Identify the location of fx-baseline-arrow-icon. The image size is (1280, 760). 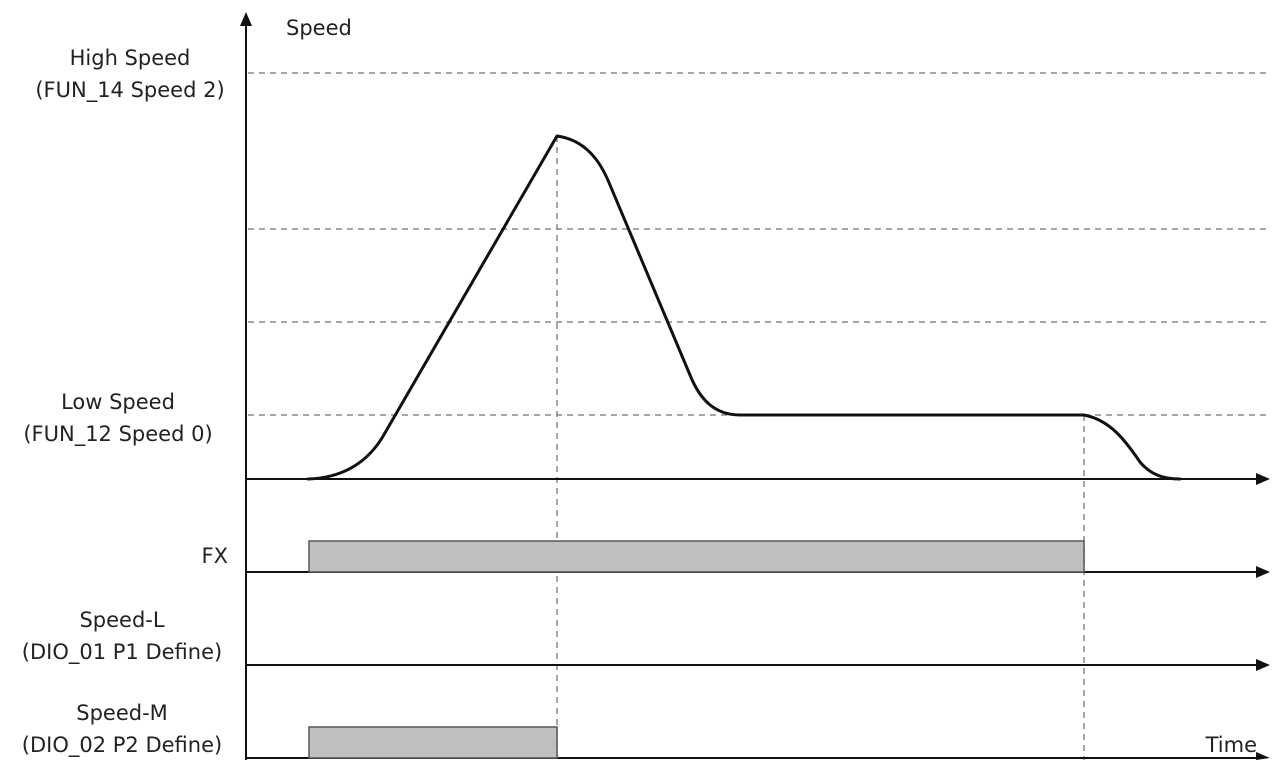
(1263, 572).